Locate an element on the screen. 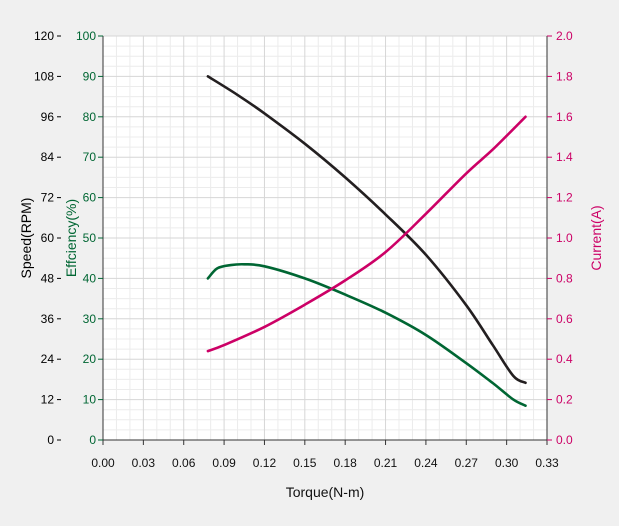 The width and height of the screenshot is (619, 526). efficiency-tick-label: 30 is located at coordinates (90, 319).